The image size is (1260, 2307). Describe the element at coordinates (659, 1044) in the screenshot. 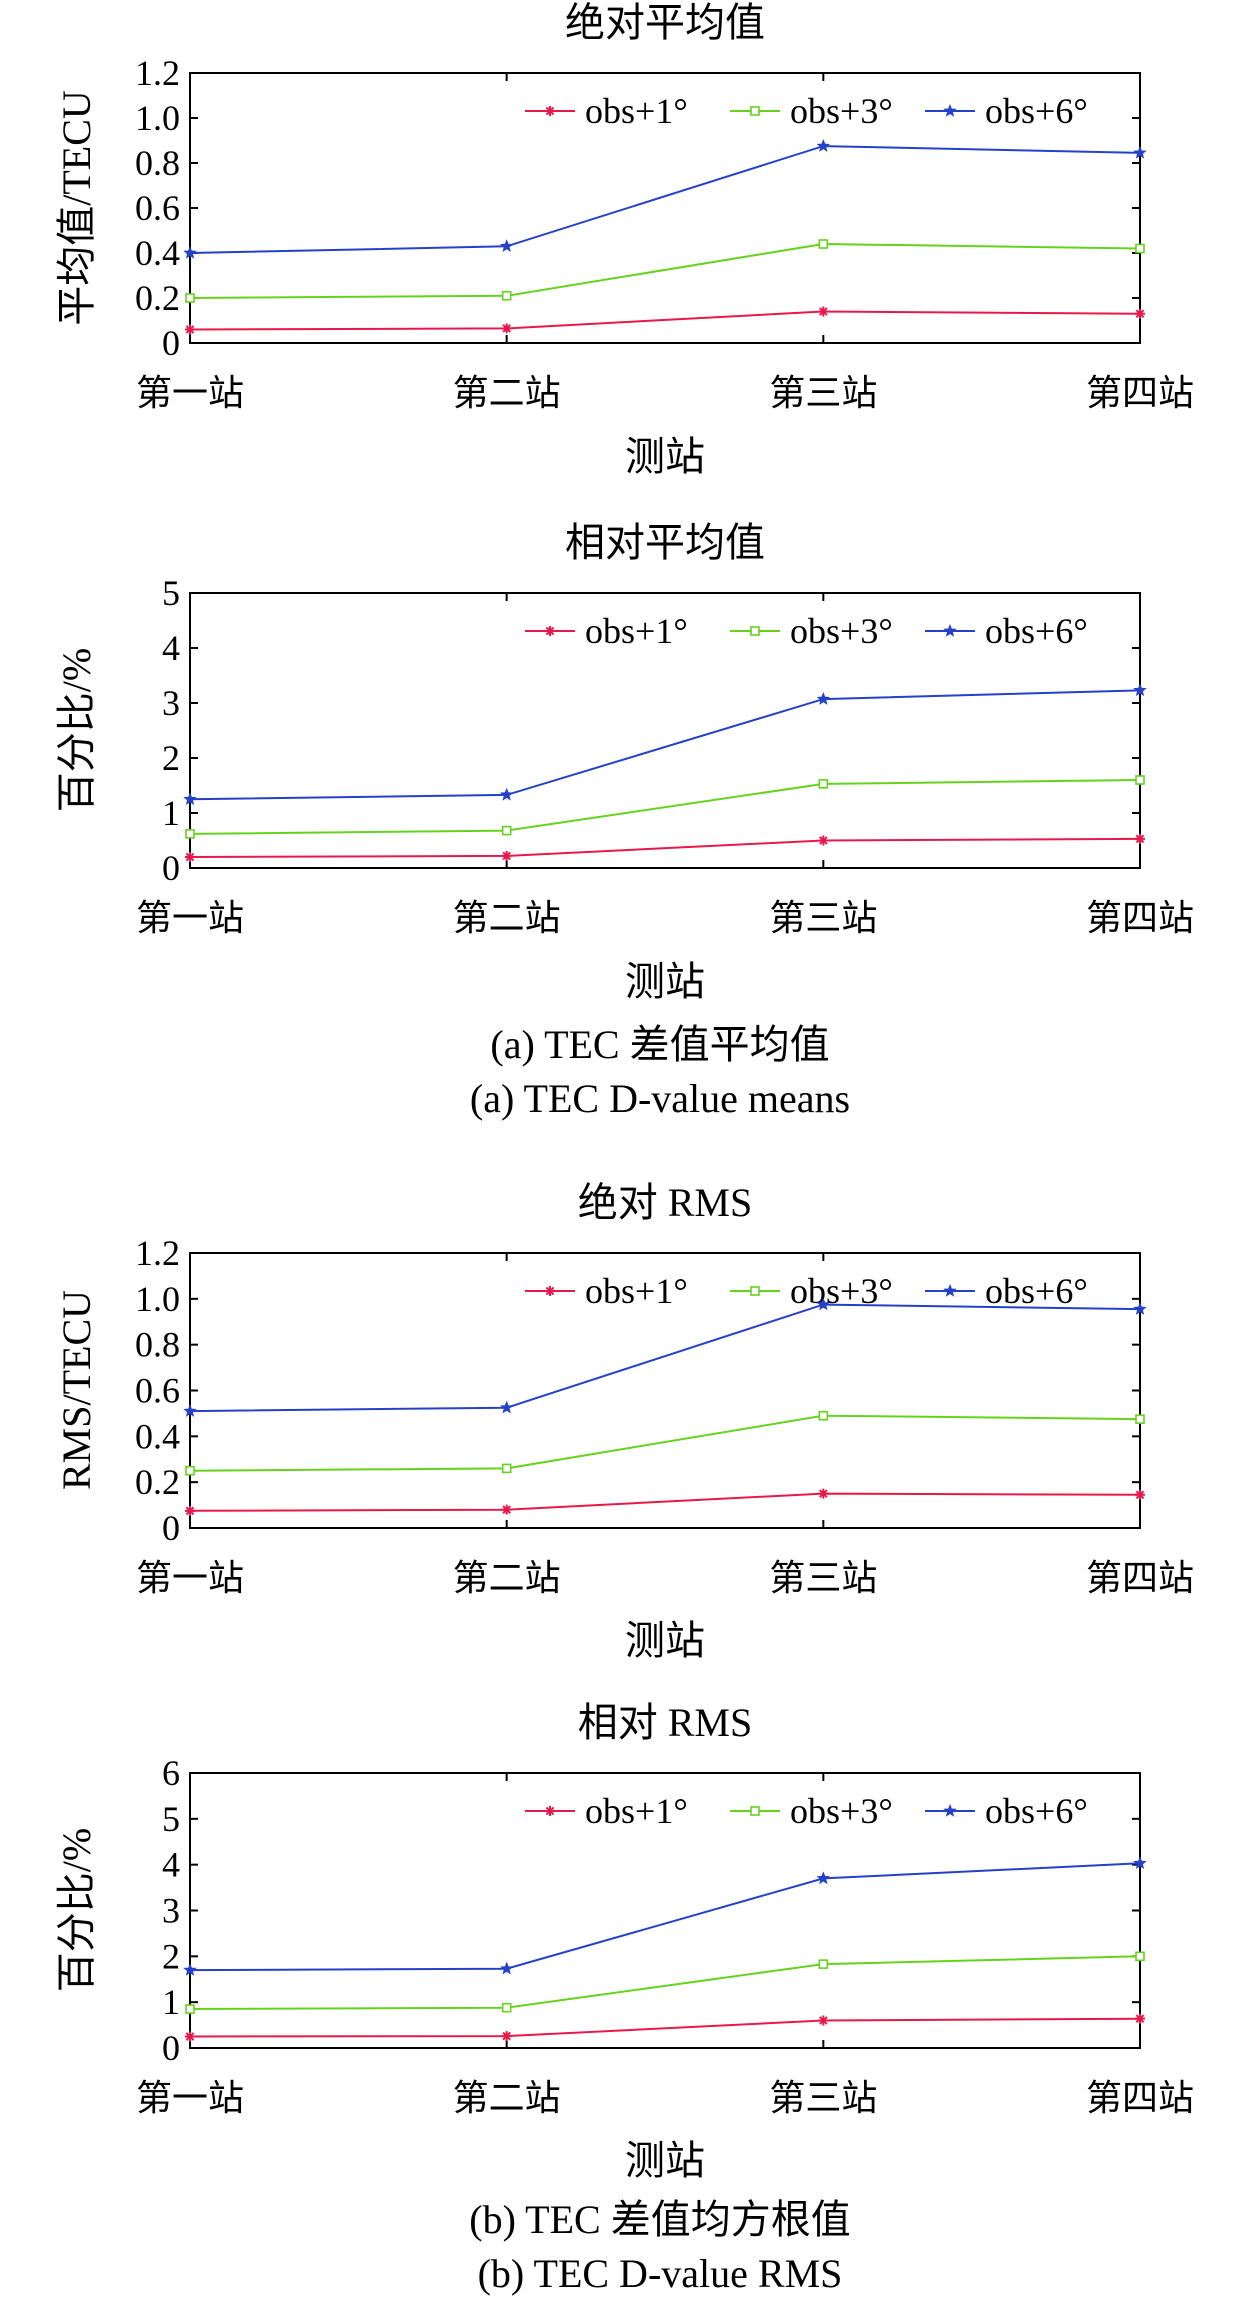

I see `caption-a-cn: (a) TEC 差值平均值` at that location.